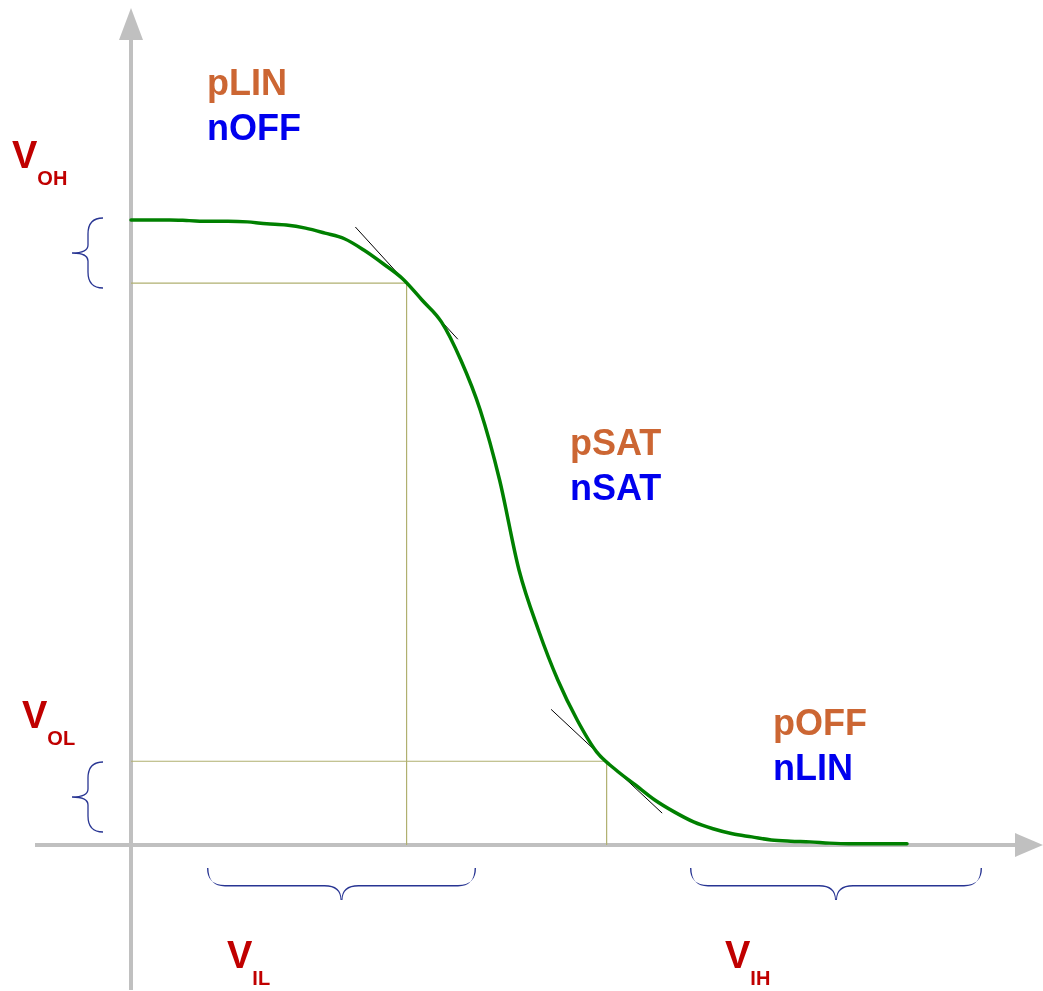 The width and height of the screenshot is (1043, 991). What do you see at coordinates (820, 722) in the screenshot?
I see `annotation: pOFF` at bounding box center [820, 722].